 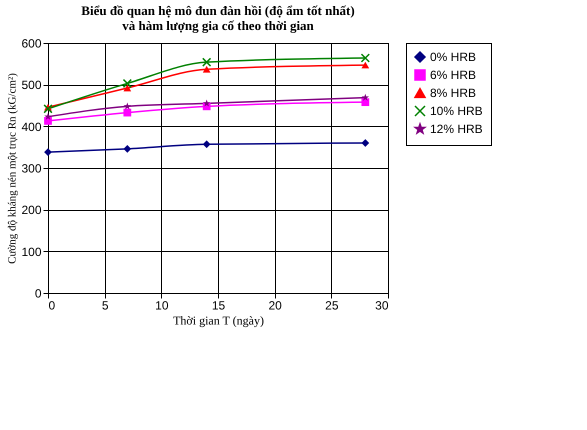 What do you see at coordinates (218, 18) in the screenshot?
I see `chart-title: Biểu đồ quan hệ mô đun đàn hồi (độ ẩm tốt nhất) và hàm lượng gia cố theo thời gian` at bounding box center [218, 18].